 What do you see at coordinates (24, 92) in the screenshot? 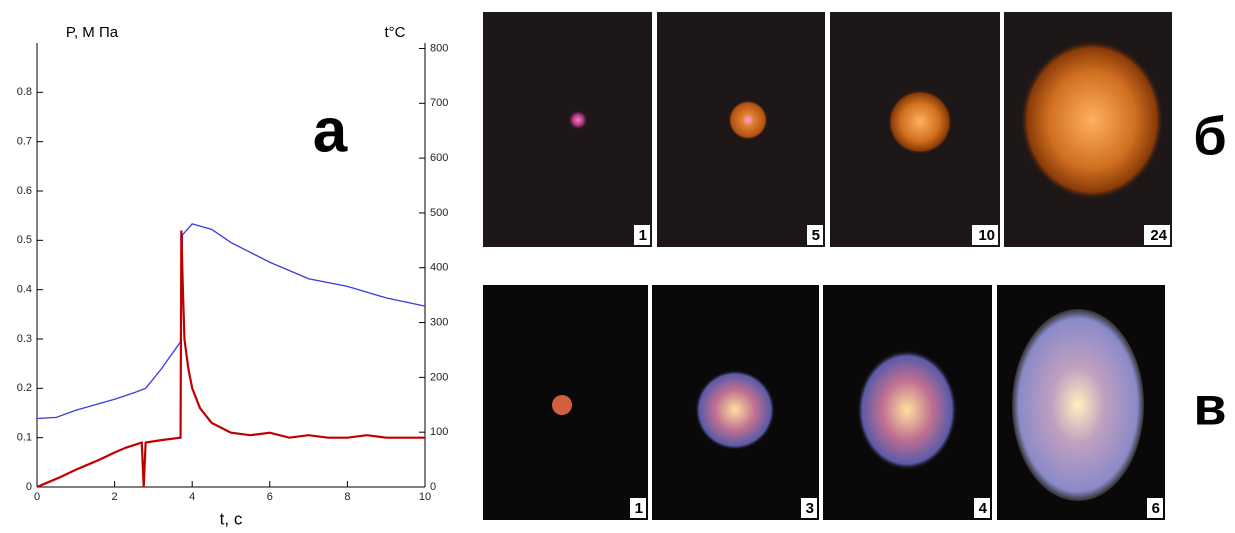
I see `y-tick-label: 0.8` at bounding box center [24, 92].